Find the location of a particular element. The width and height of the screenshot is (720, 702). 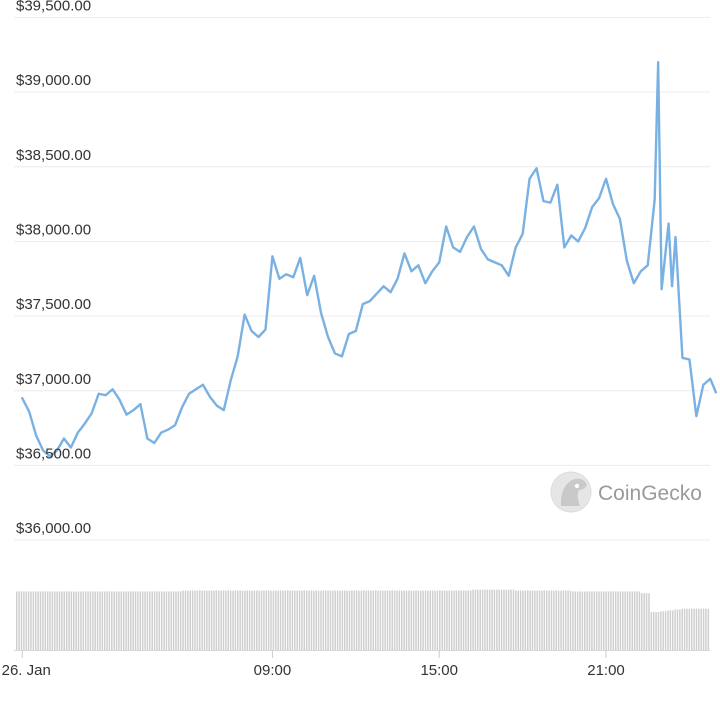

watermark-text: CoinGecko is located at coordinates (650, 493).